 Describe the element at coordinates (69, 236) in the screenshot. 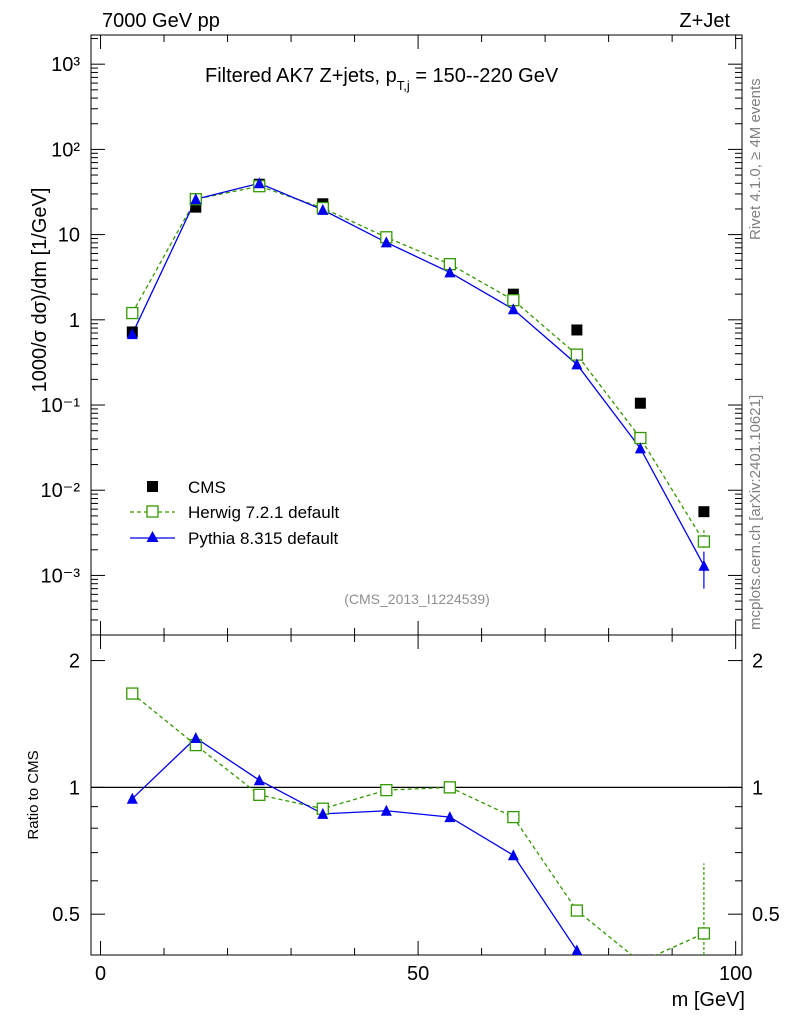

I see `main-y-tick-label: 10` at that location.